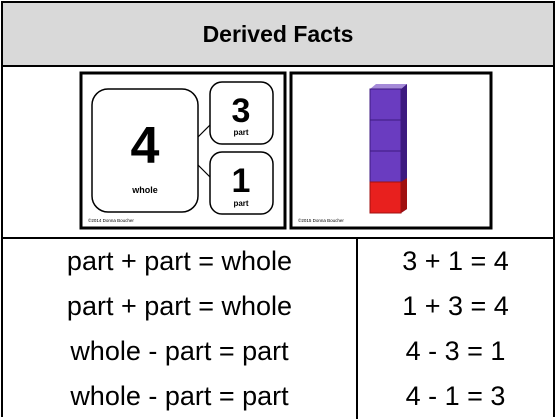  I want to click on header-title: Derived Facts, so click(278, 33).